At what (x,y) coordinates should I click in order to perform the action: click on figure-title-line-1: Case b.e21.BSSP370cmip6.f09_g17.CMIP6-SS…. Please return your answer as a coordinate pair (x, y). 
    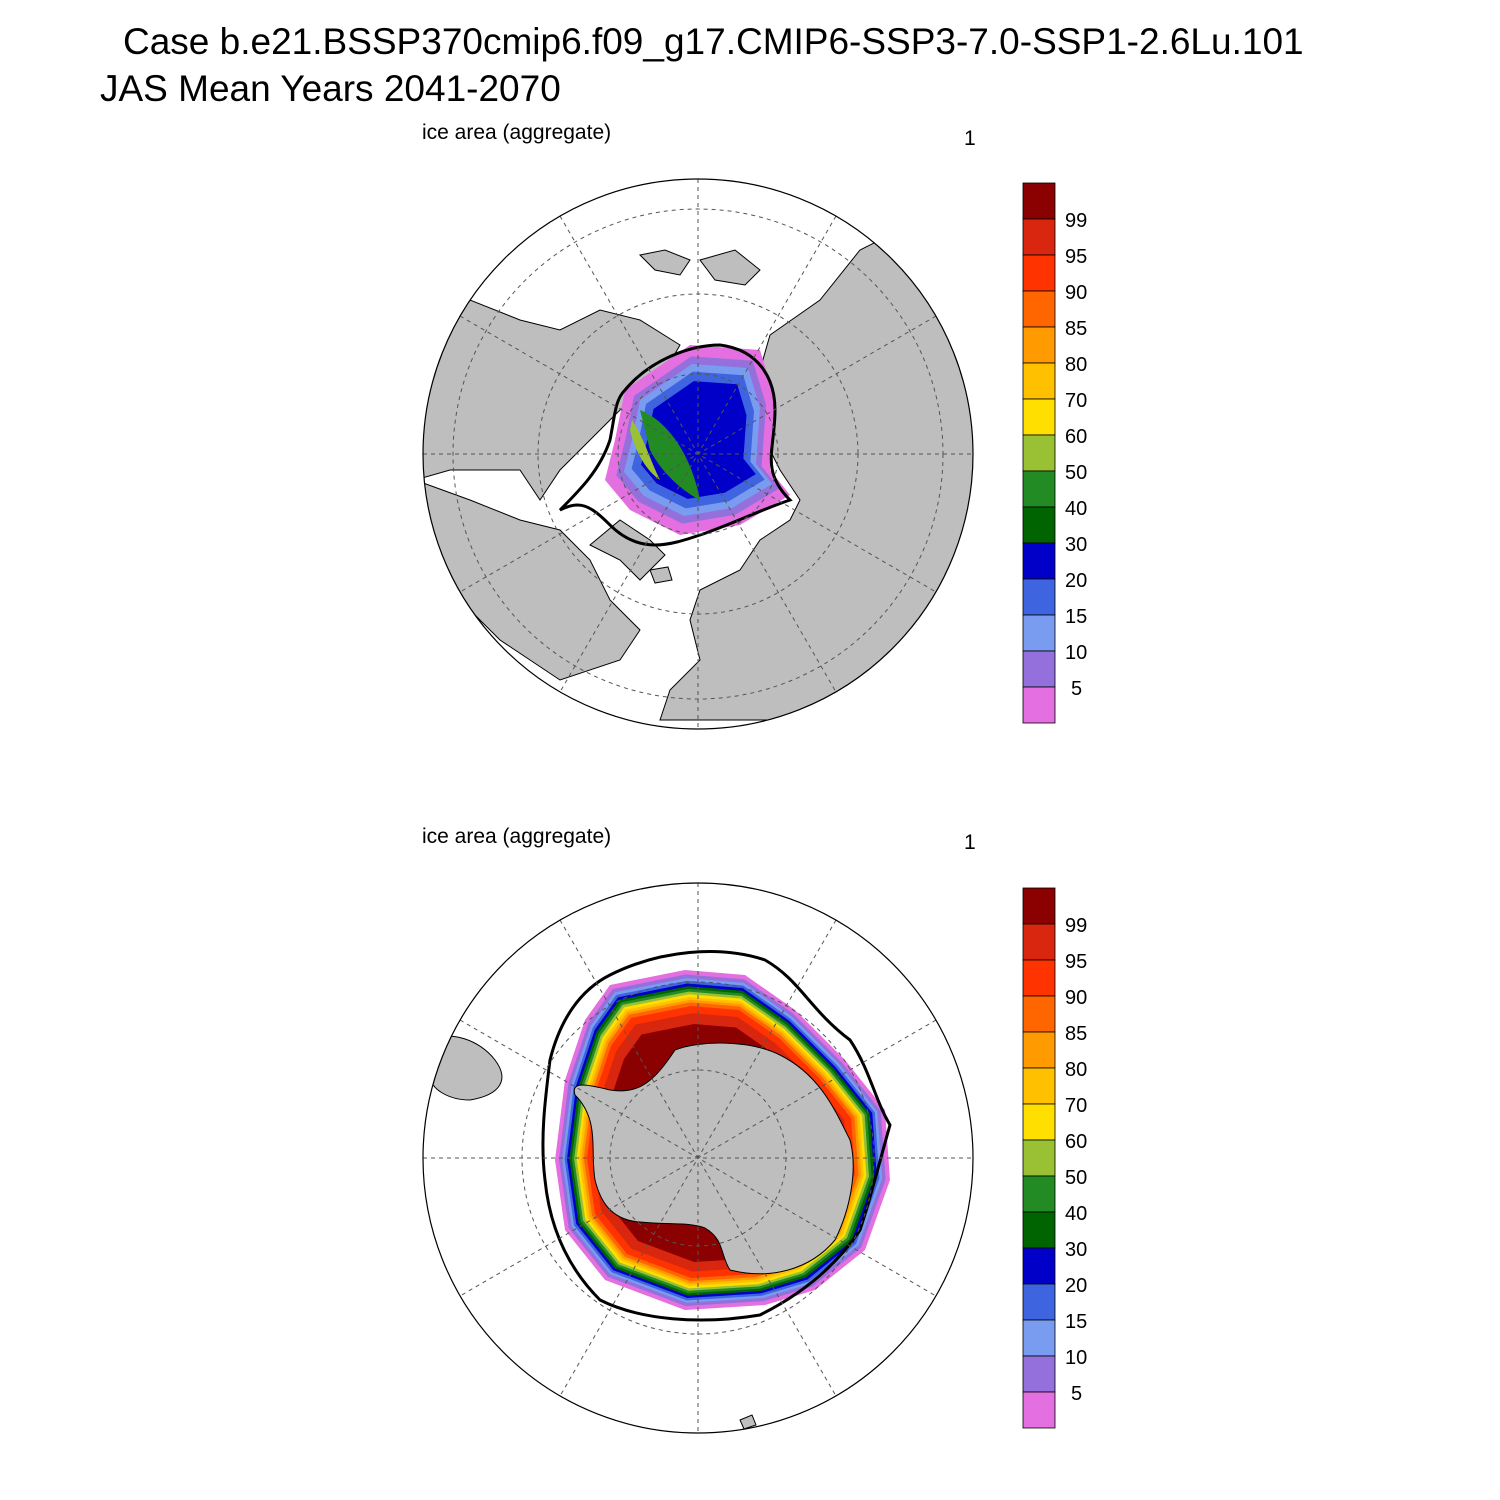
    Looking at the image, I should click on (713, 41).